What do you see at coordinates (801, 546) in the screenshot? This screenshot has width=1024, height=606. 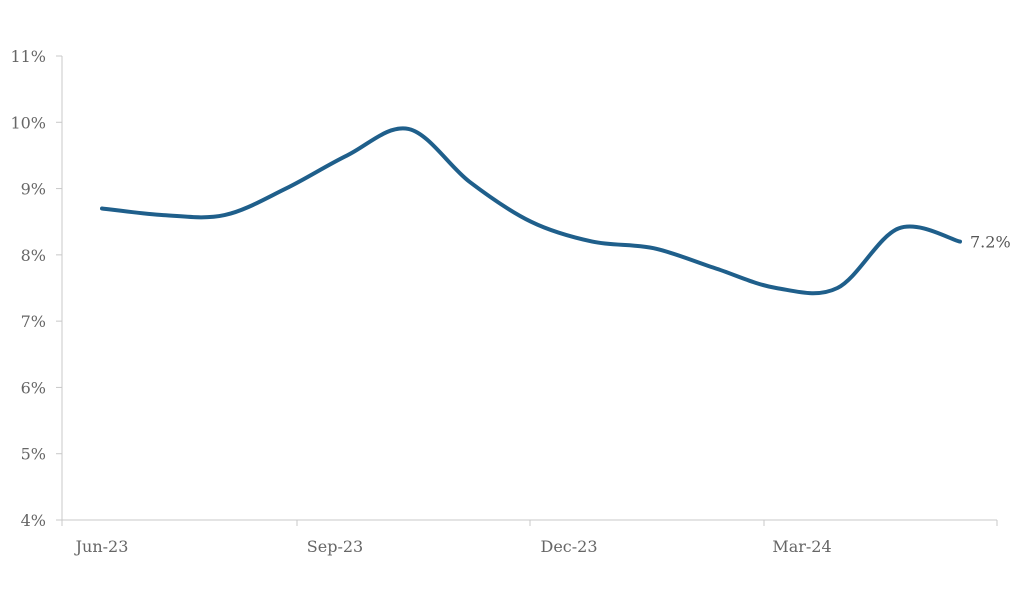 I see `x-tick-label: Mar-24` at bounding box center [801, 546].